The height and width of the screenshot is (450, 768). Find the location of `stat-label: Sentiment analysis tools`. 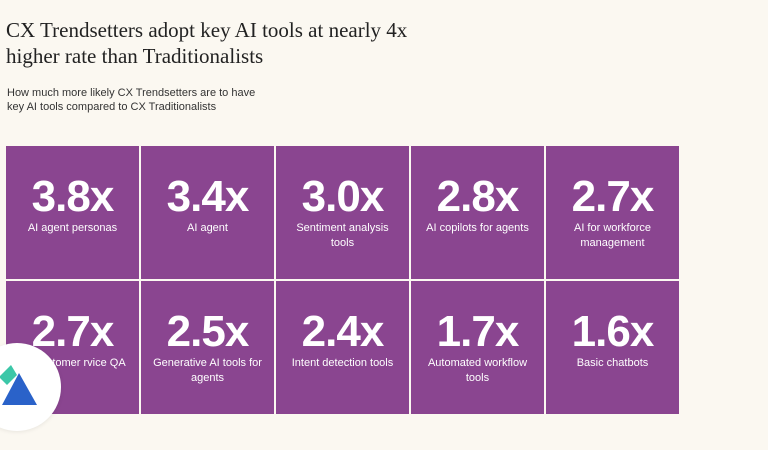

stat-label: Sentiment analysis tools is located at coordinates (342, 235).